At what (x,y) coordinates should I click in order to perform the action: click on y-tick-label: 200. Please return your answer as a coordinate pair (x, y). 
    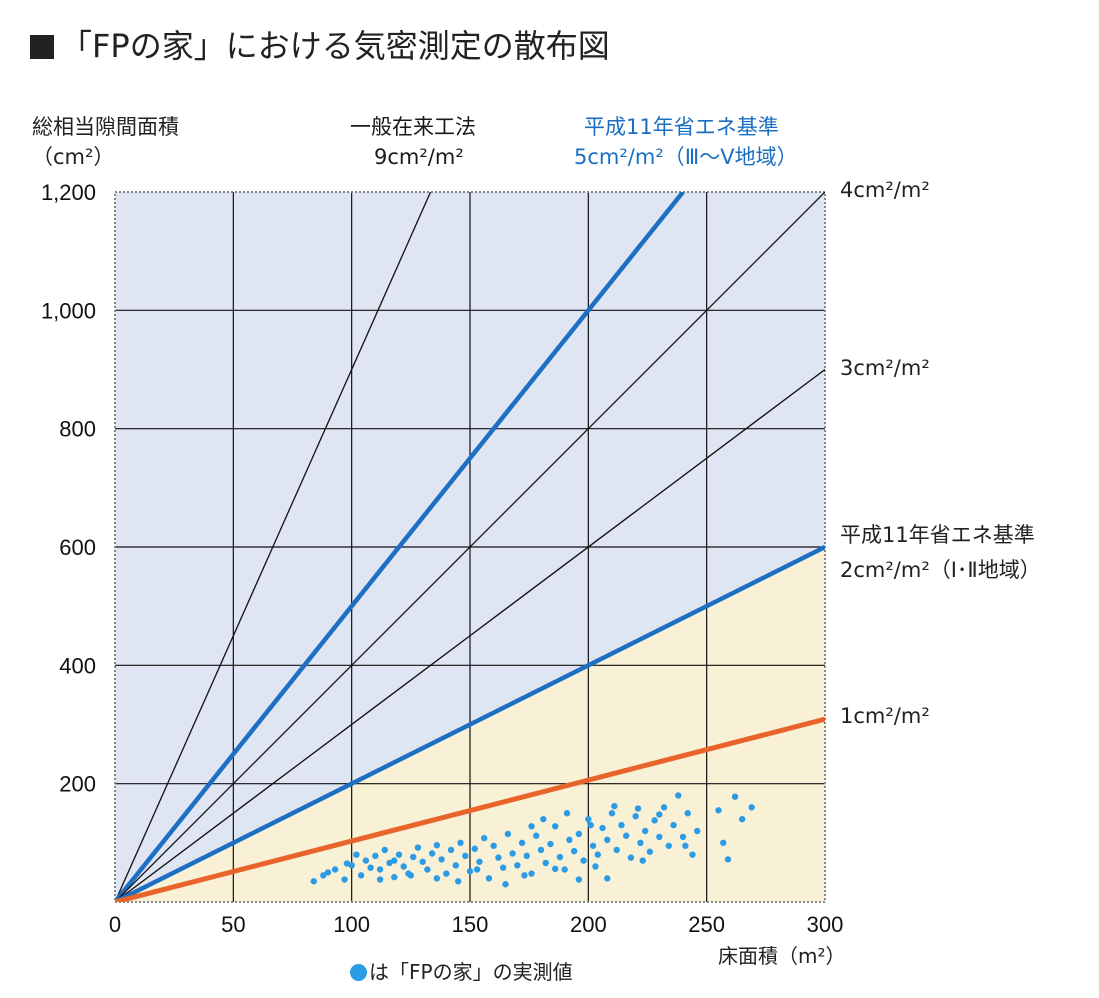
    Looking at the image, I should click on (77, 784).